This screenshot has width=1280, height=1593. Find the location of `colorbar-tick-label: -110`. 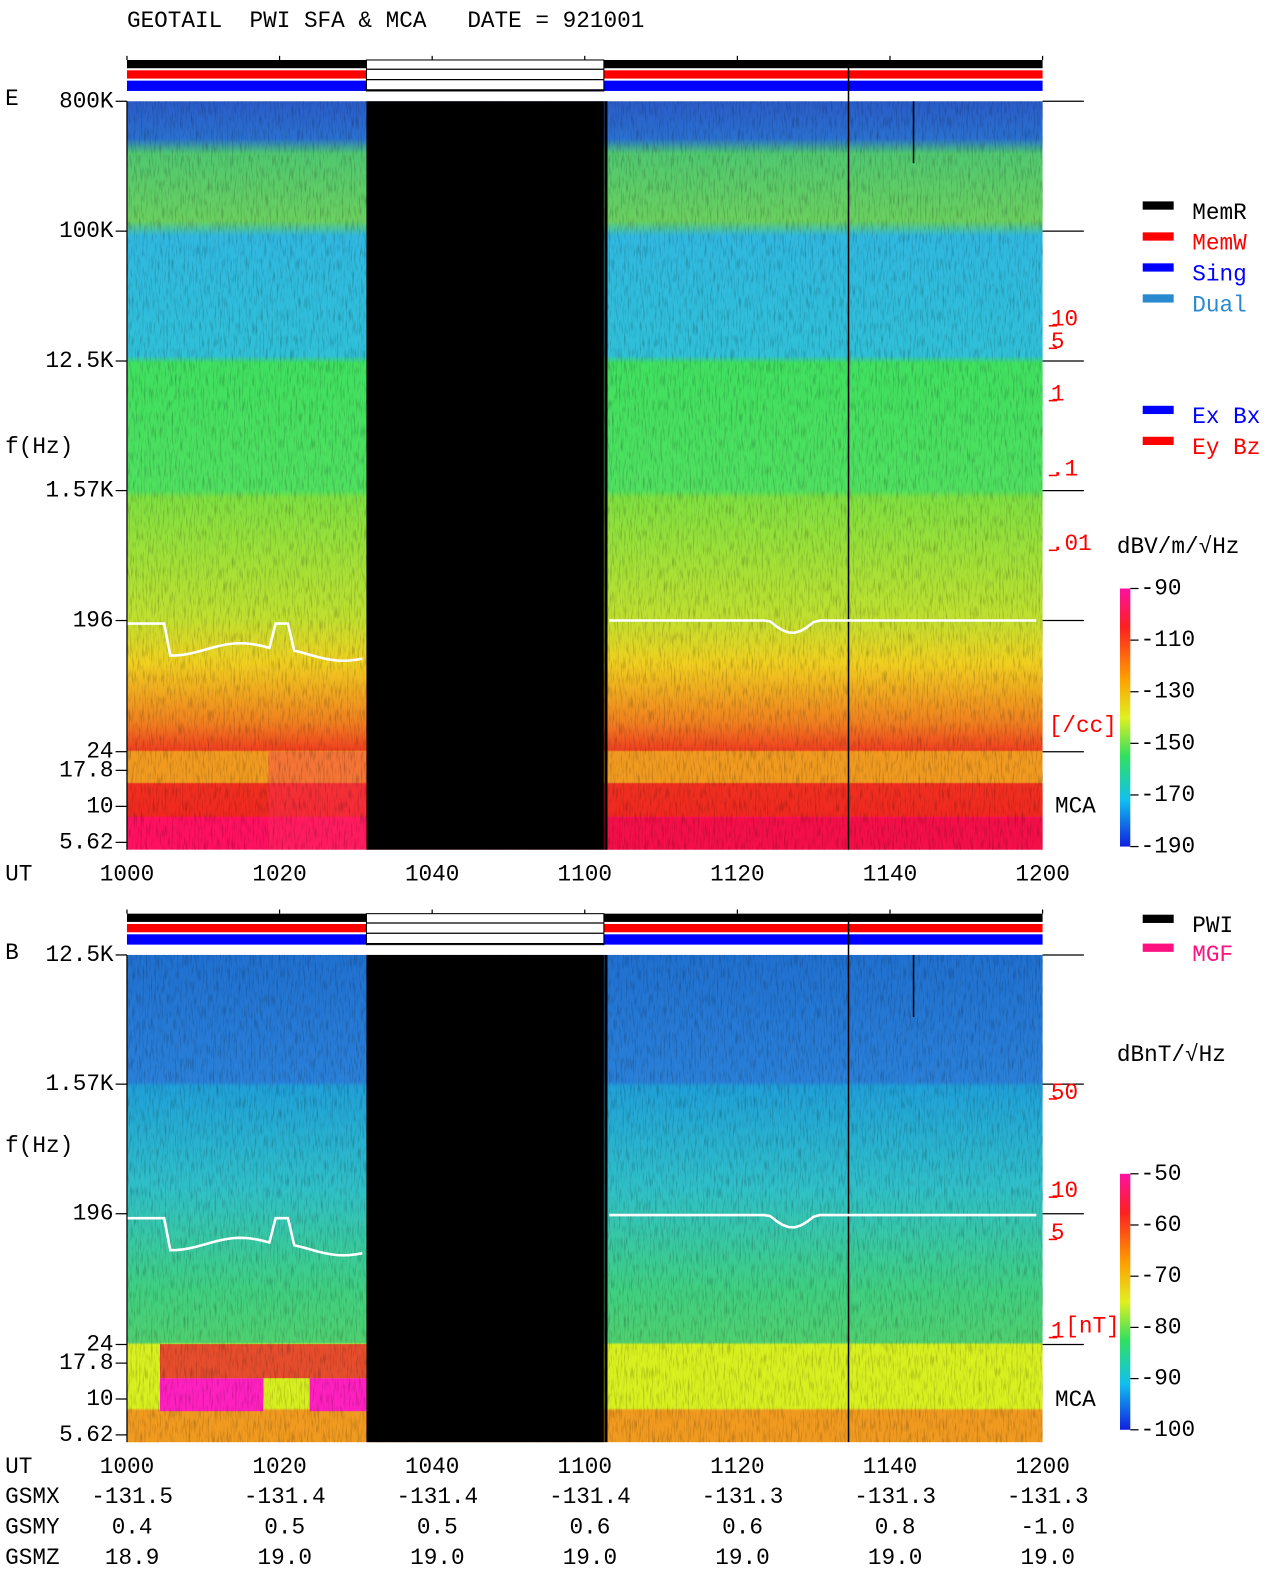

colorbar-tick-label: -110 is located at coordinates (1168, 640).